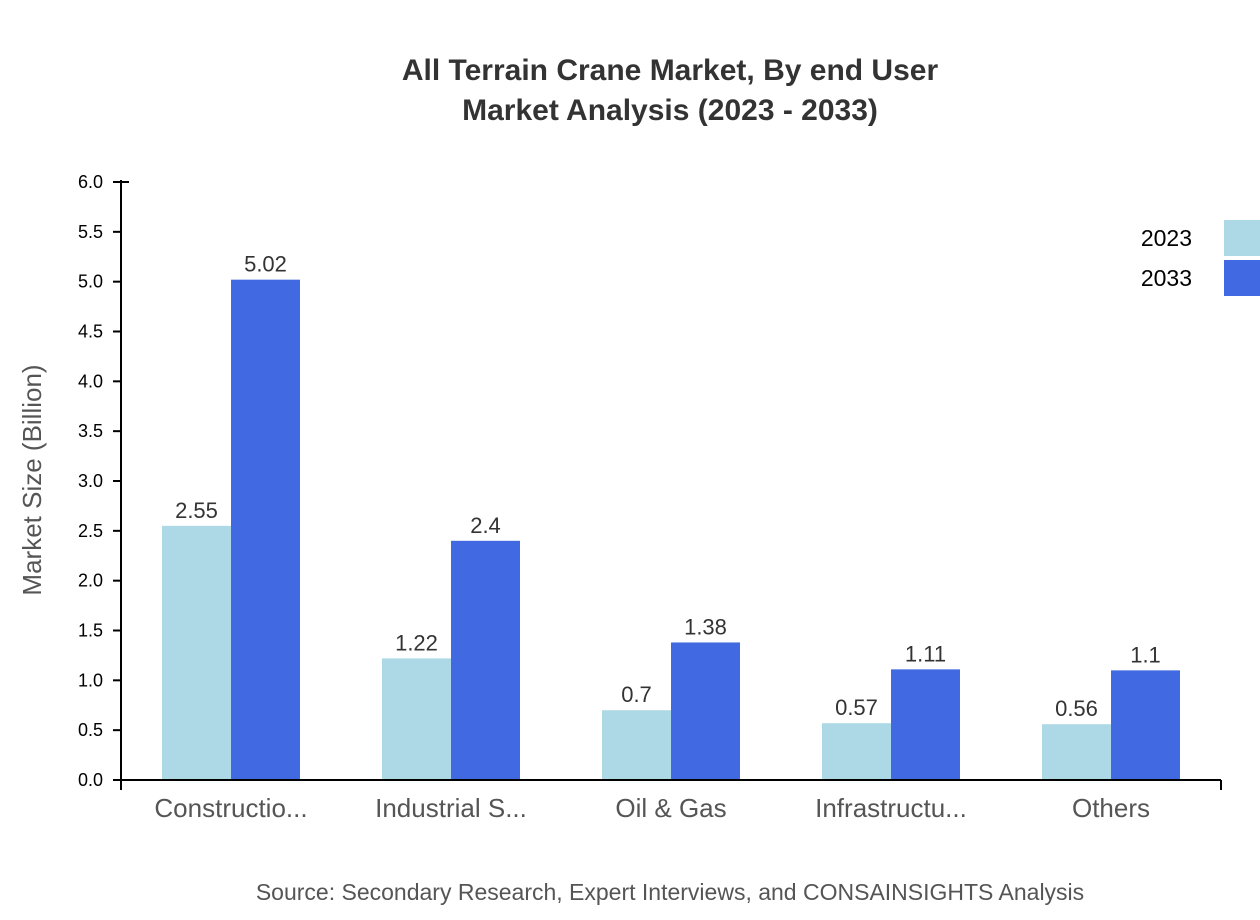 Image resolution: width=1260 pixels, height=920 pixels. I want to click on data-label: 0.56, so click(1076, 708).